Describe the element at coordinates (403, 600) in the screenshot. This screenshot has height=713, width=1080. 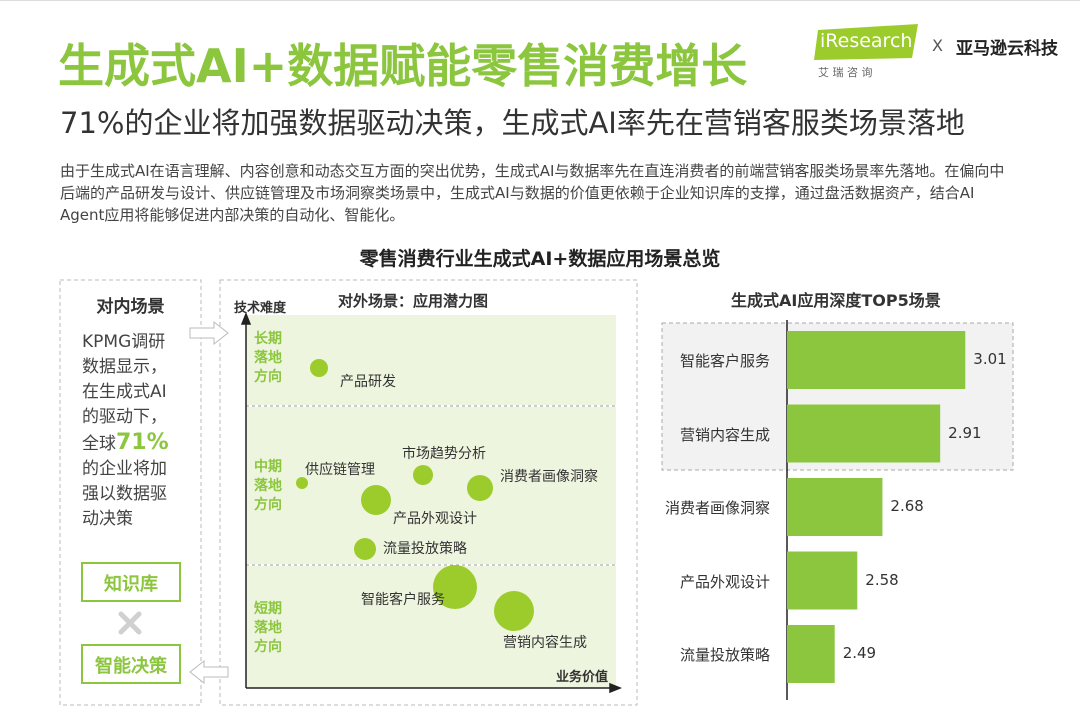
I see `scenario-label: 智能客户服务` at that location.